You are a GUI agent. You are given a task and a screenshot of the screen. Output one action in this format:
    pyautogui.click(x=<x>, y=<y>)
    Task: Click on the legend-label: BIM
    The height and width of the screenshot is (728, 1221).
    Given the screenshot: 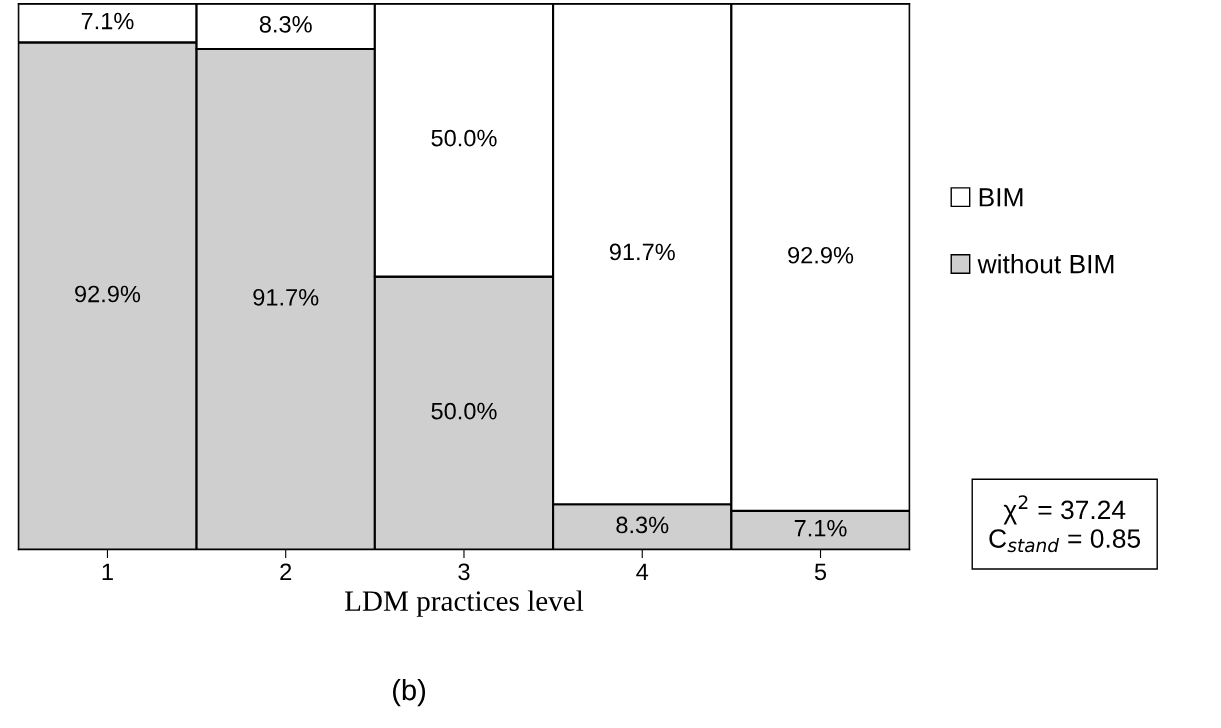 What is the action you would take?
    pyautogui.click(x=1001, y=197)
    